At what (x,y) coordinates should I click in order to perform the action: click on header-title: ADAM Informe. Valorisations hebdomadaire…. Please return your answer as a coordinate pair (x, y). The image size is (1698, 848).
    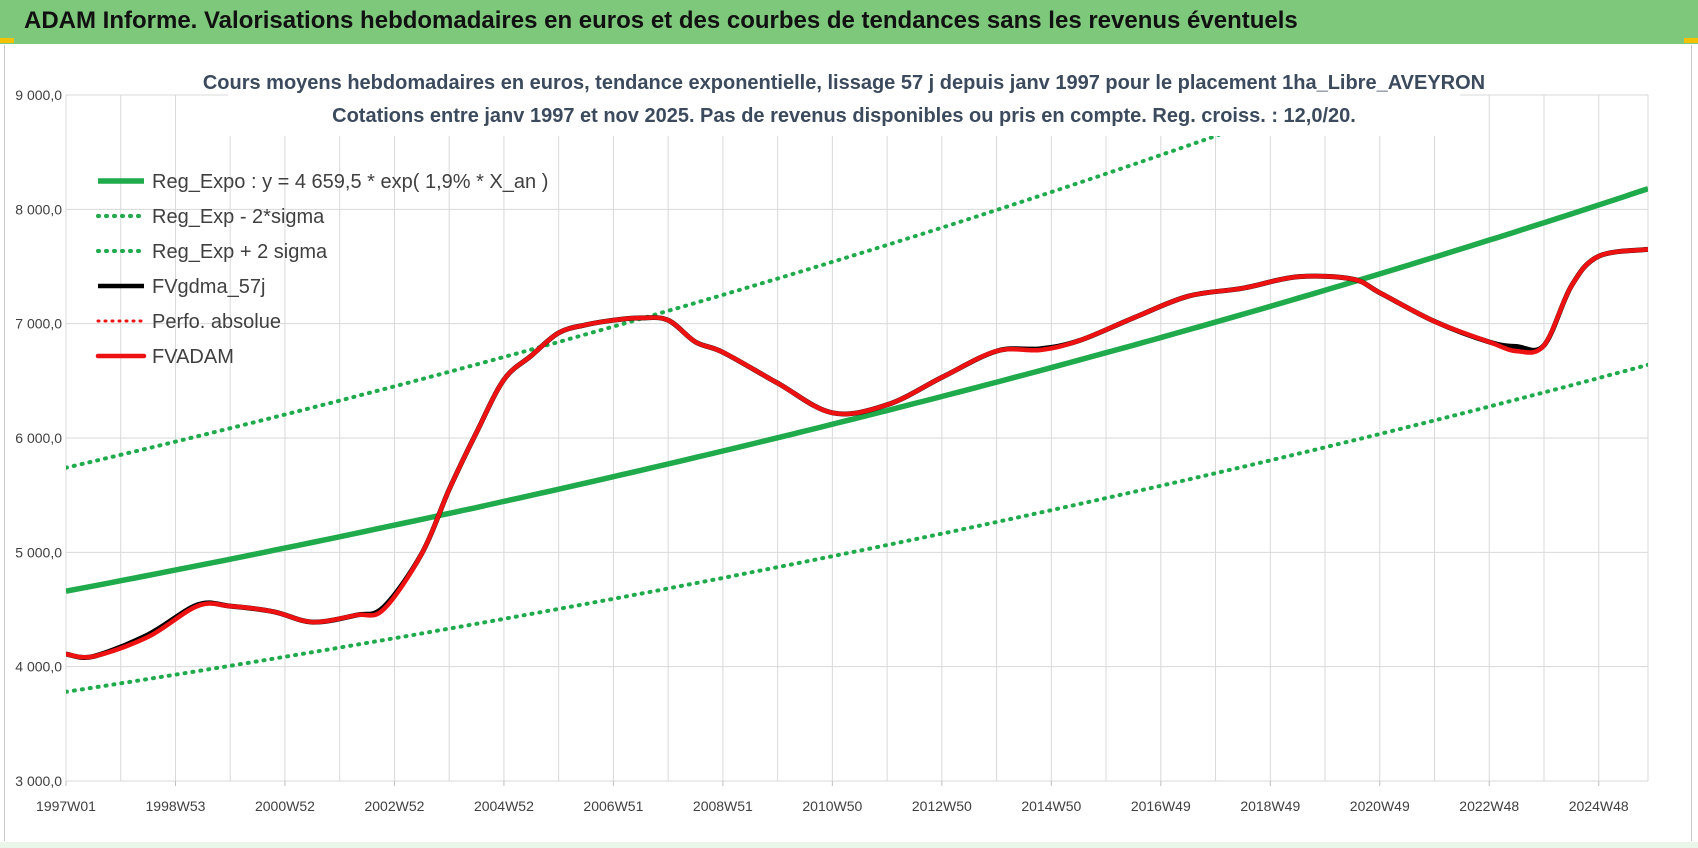
    Looking at the image, I should click on (661, 20).